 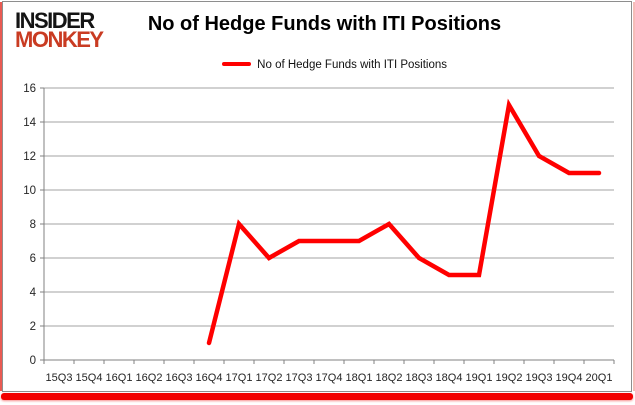 I want to click on legend-label: No of Hedge Funds with ITI Positions, so click(x=352, y=65).